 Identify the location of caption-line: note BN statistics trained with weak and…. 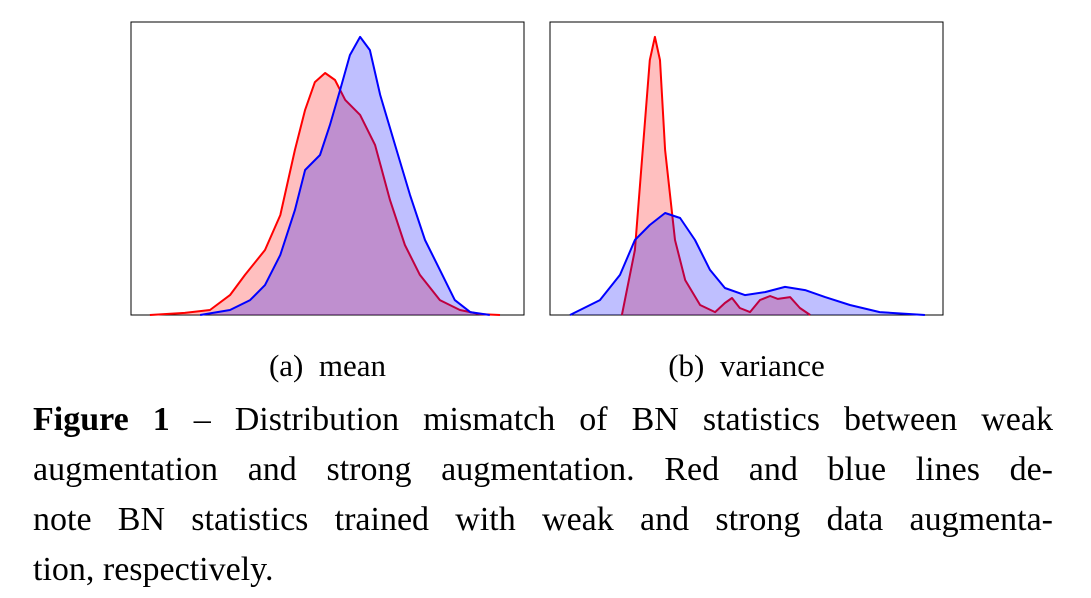
(543, 519).